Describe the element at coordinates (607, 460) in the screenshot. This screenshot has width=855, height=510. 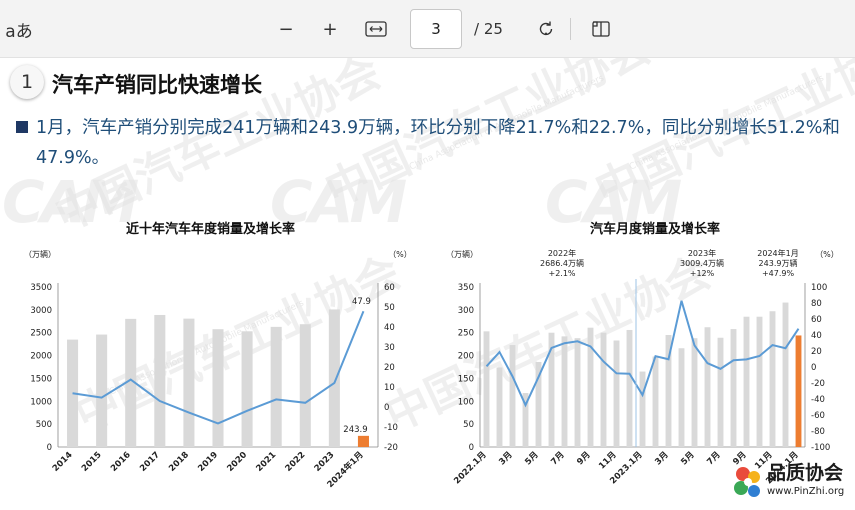
I see `x-tick-label: 11月` at that location.